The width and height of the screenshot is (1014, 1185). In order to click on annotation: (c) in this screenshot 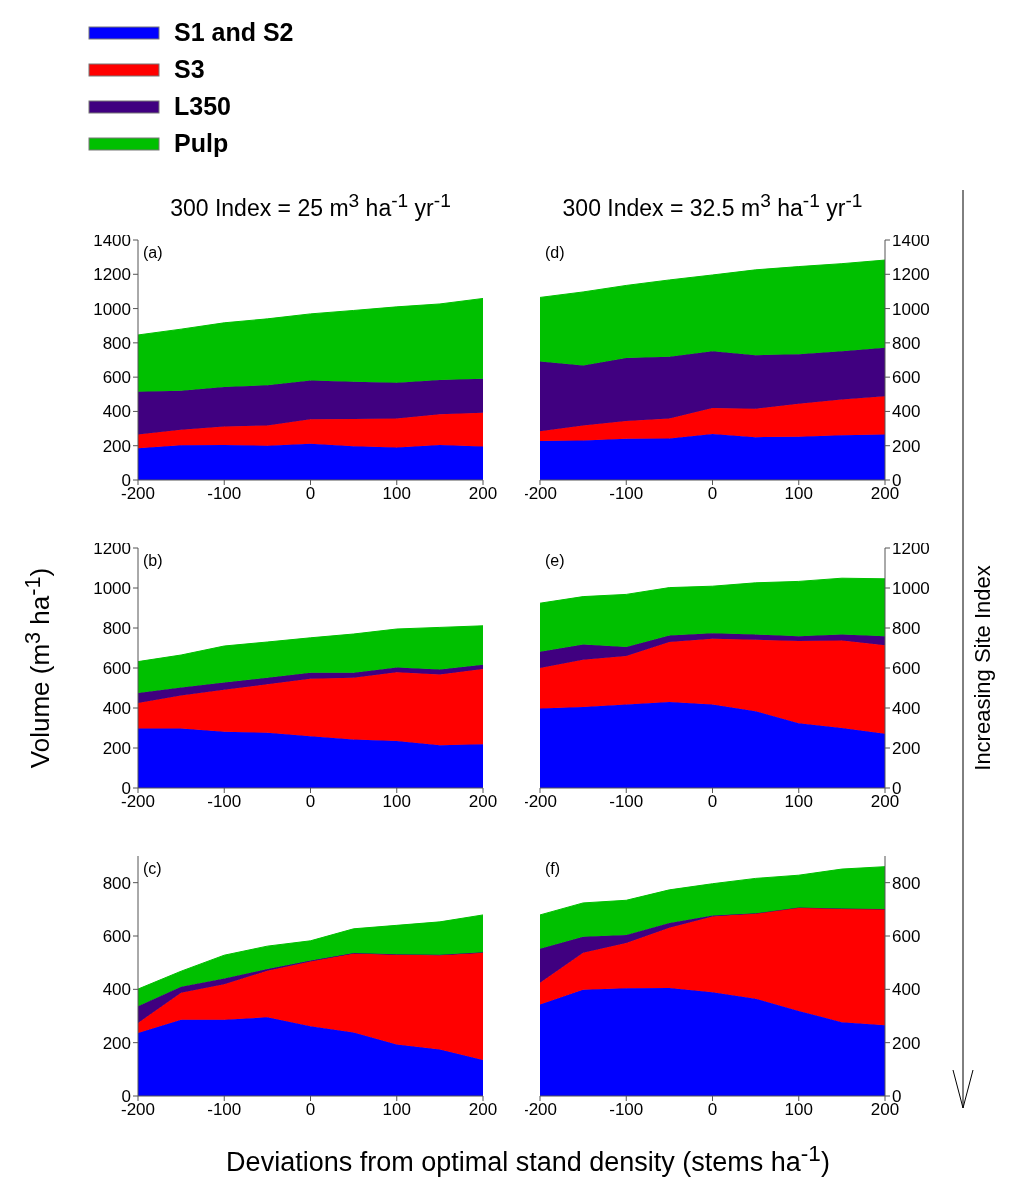, I will do `click(152, 869)`.